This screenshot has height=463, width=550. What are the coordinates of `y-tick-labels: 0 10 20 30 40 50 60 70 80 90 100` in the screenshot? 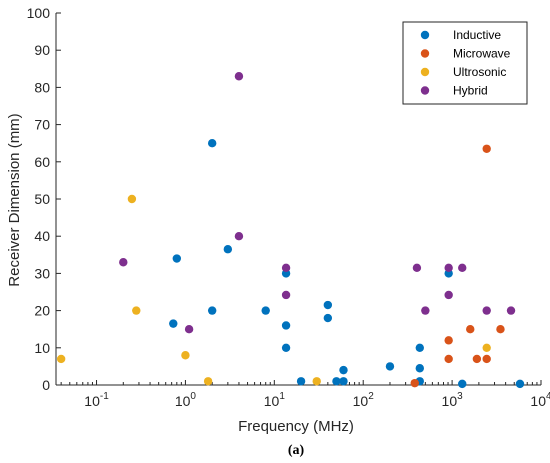 It's located at (39, 199).